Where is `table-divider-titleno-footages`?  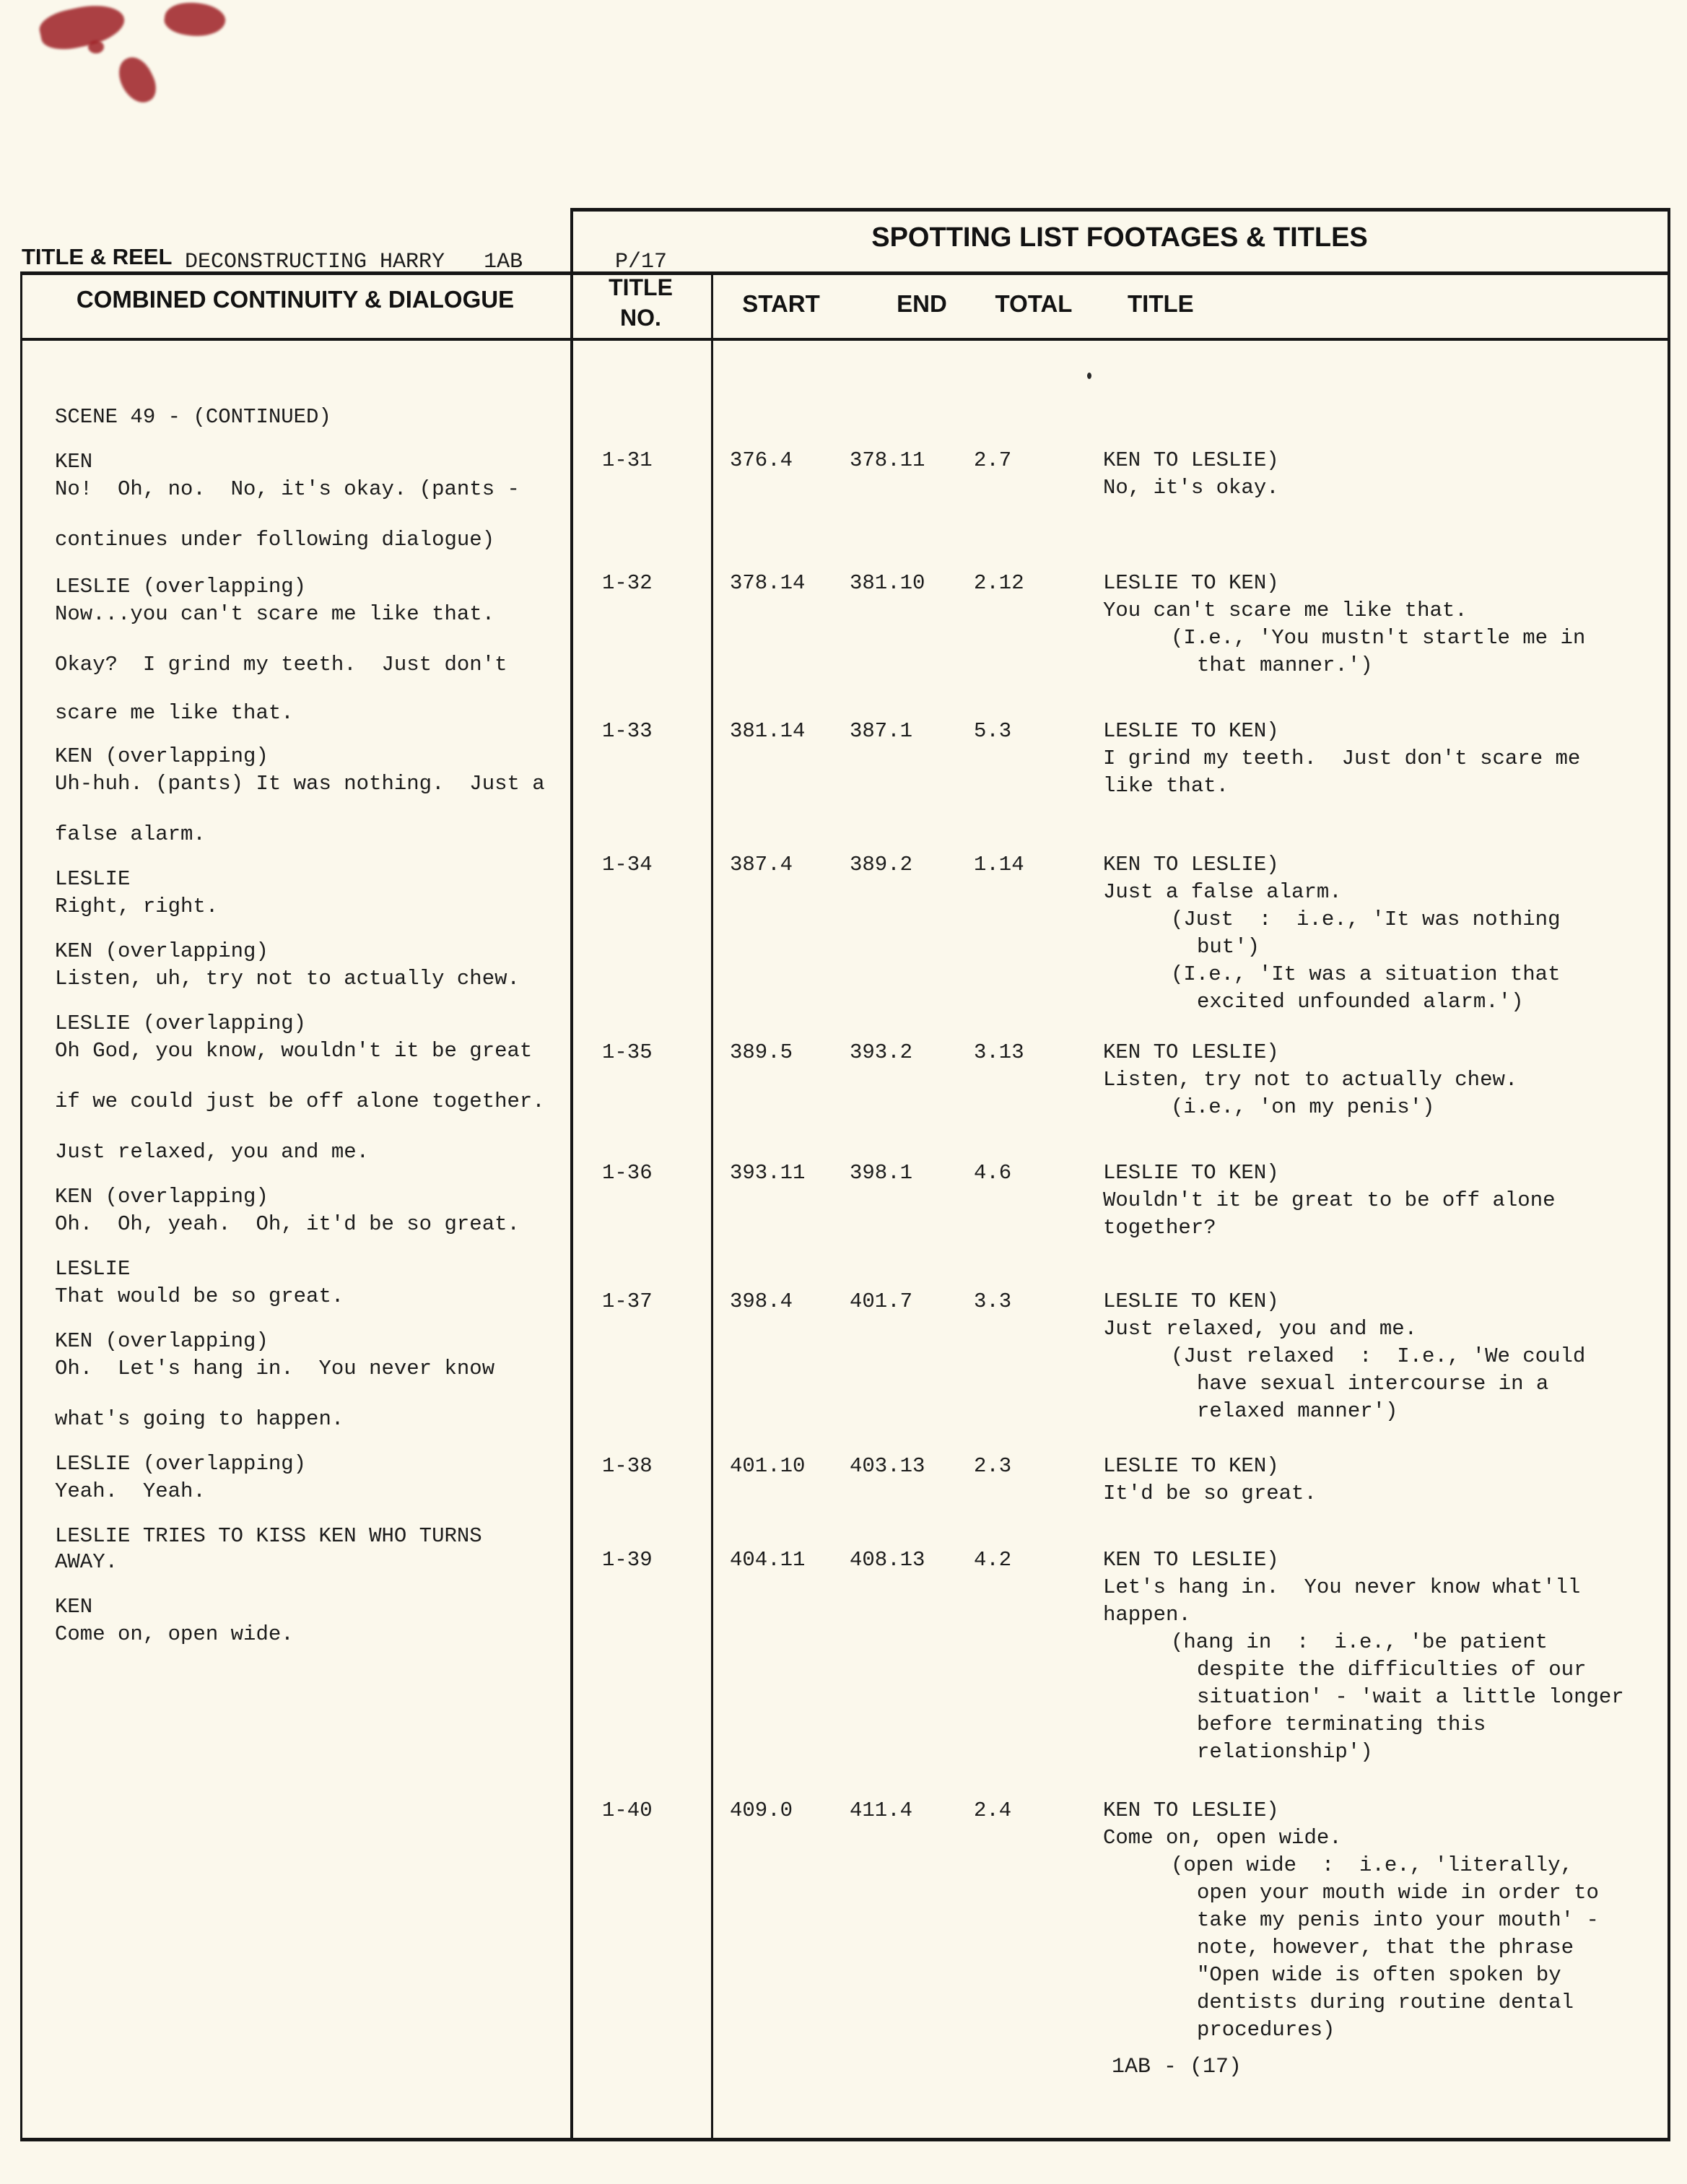
table-divider-titleno-footages is located at coordinates (712, 1206).